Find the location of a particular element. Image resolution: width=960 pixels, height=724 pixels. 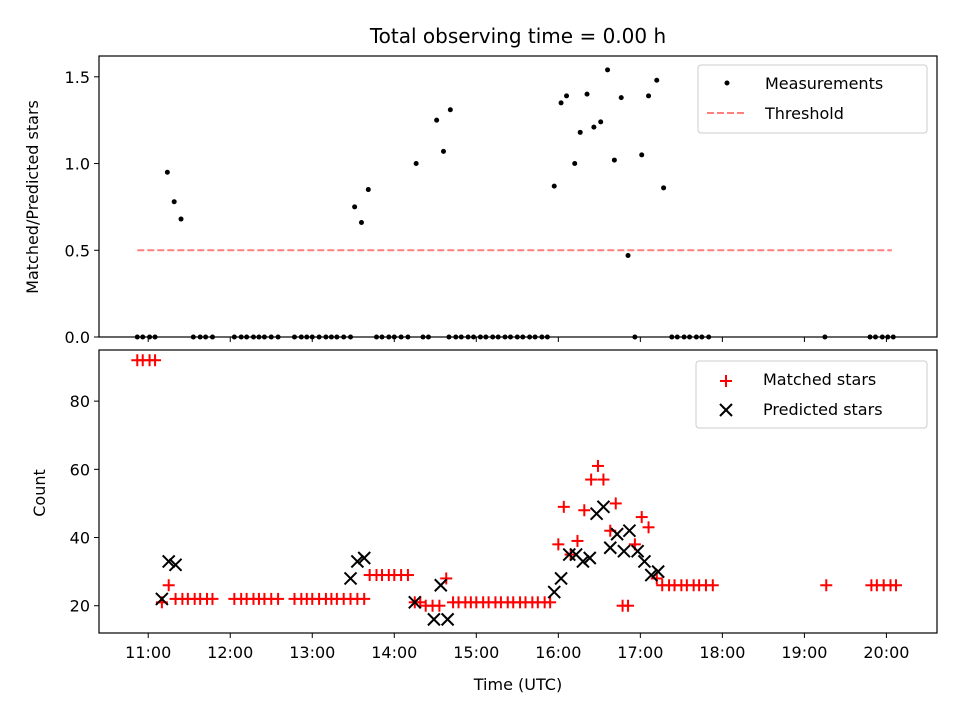

top-y-tick-label: 0.5 is located at coordinates (77, 250).